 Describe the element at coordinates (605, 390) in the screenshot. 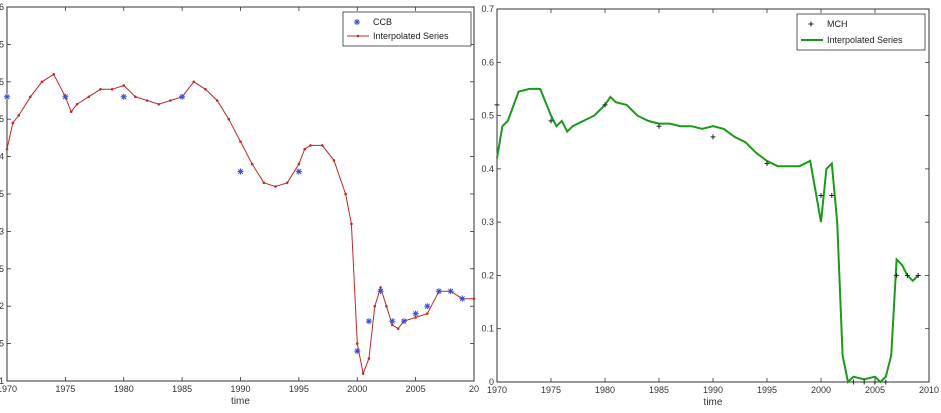

I see `x-tick-label: 1980` at that location.